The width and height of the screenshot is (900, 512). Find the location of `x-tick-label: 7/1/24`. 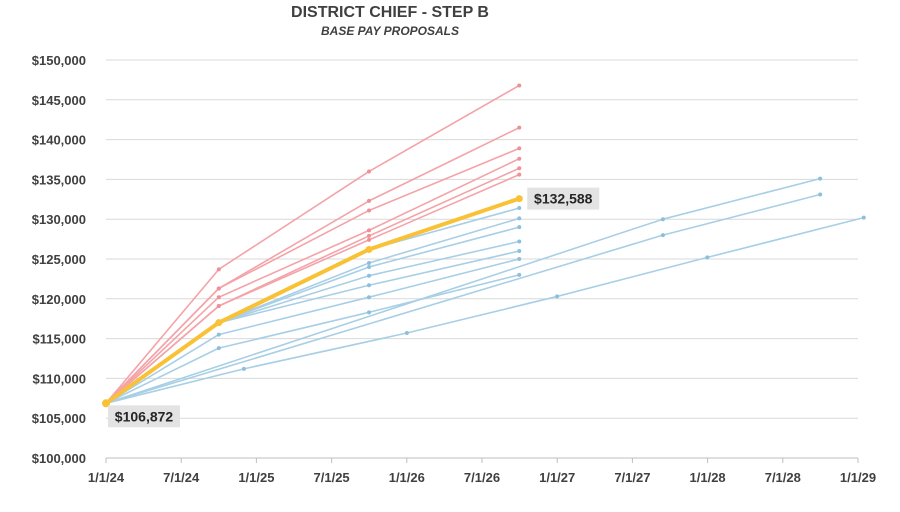

x-tick-label: 7/1/24 is located at coordinates (181, 477).